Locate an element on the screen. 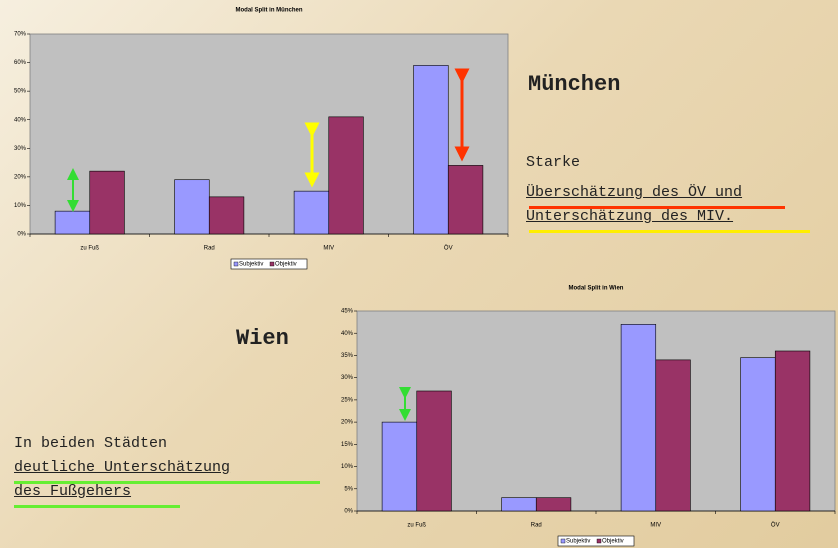 The height and width of the screenshot is (548, 838). text-line: Starke is located at coordinates (553, 162).